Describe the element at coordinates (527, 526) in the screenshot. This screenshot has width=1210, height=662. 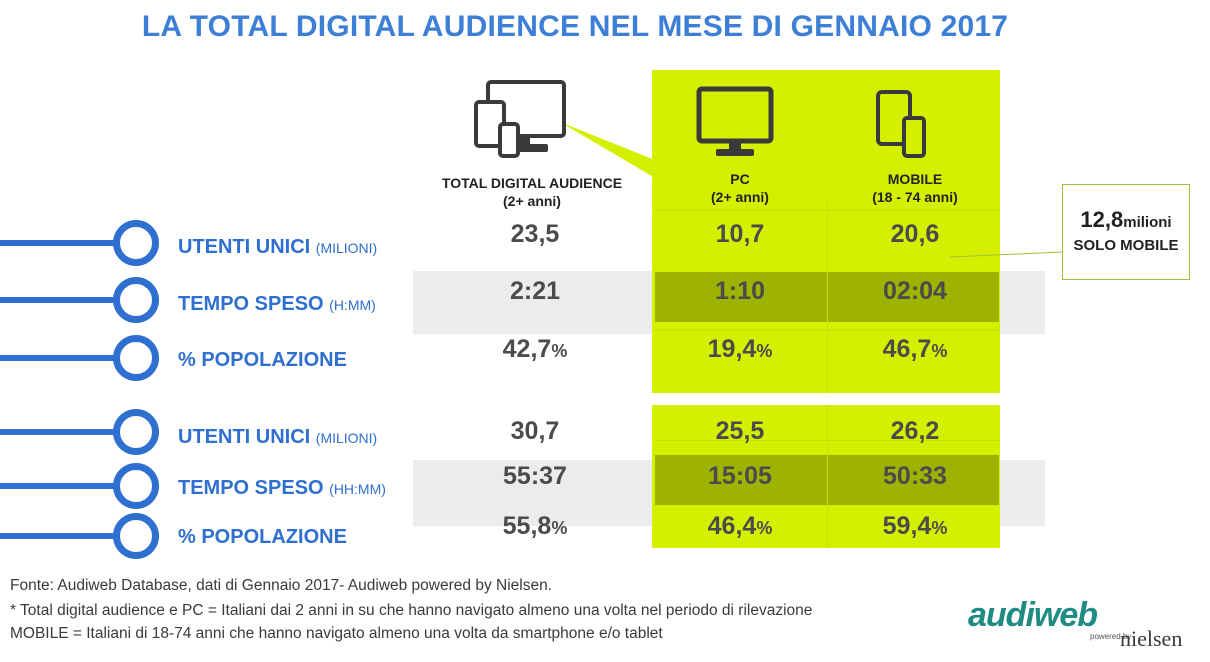
I see `value-popolazione-total-2-number: 55,8` at that location.